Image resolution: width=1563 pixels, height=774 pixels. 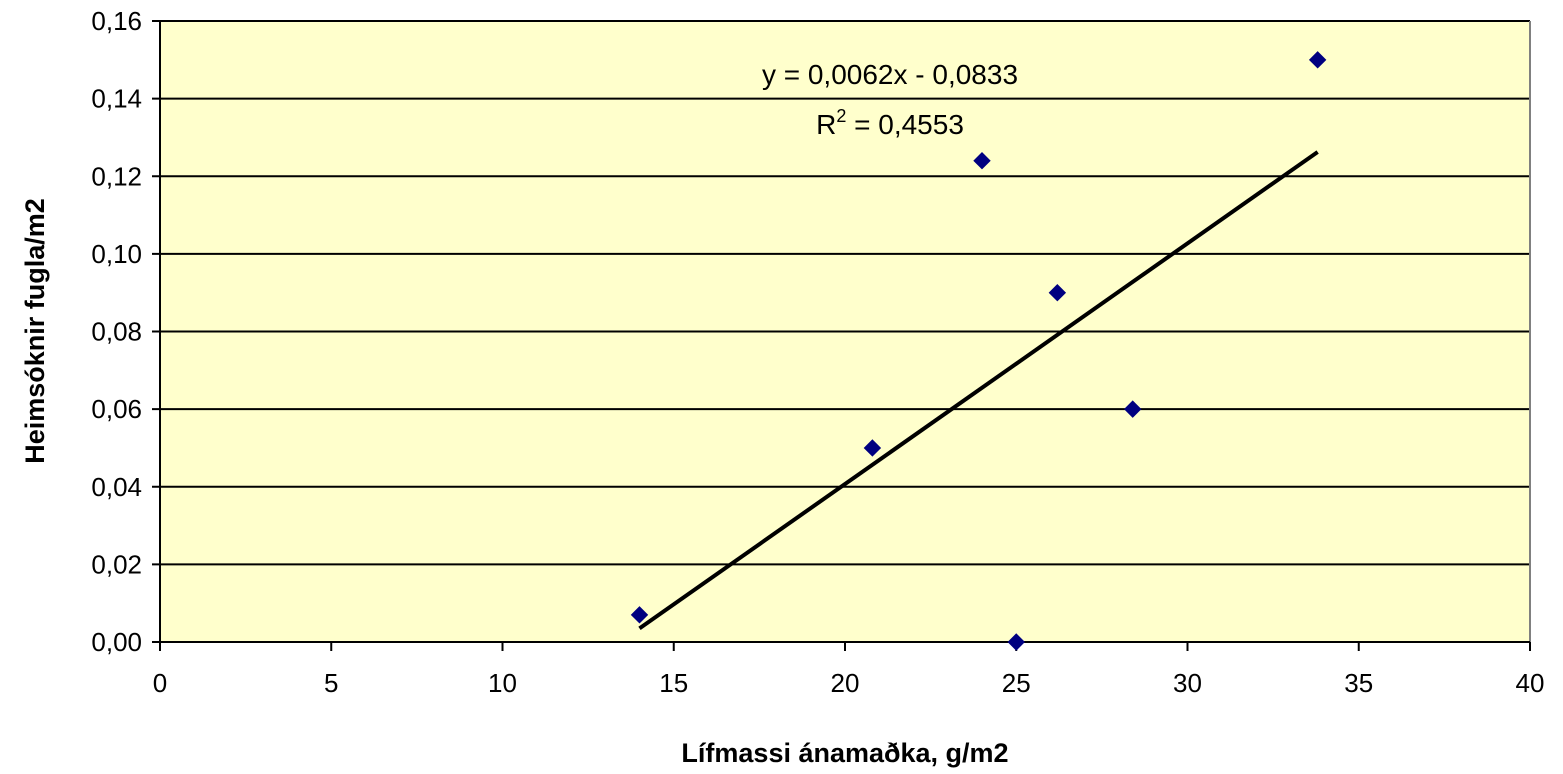 What do you see at coordinates (502, 683) in the screenshot?
I see `x-tick-label: 10` at bounding box center [502, 683].